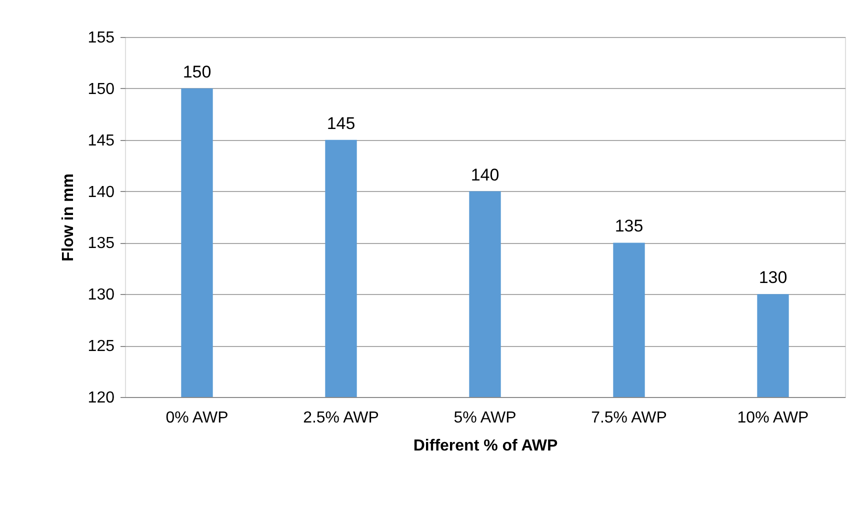 The image size is (858, 509). Describe the element at coordinates (101, 38) in the screenshot. I see `y-tick-label: 155` at that location.